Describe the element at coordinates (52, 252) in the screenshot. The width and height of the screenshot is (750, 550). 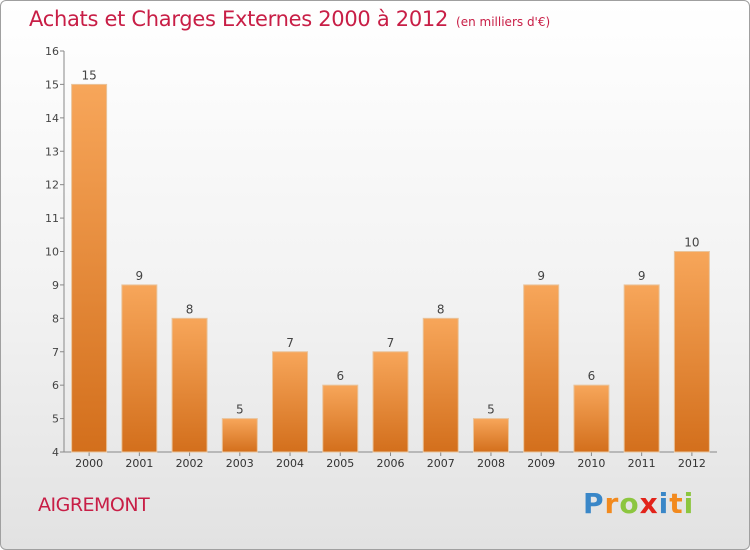
I see `y-tick-label: 10` at that location.